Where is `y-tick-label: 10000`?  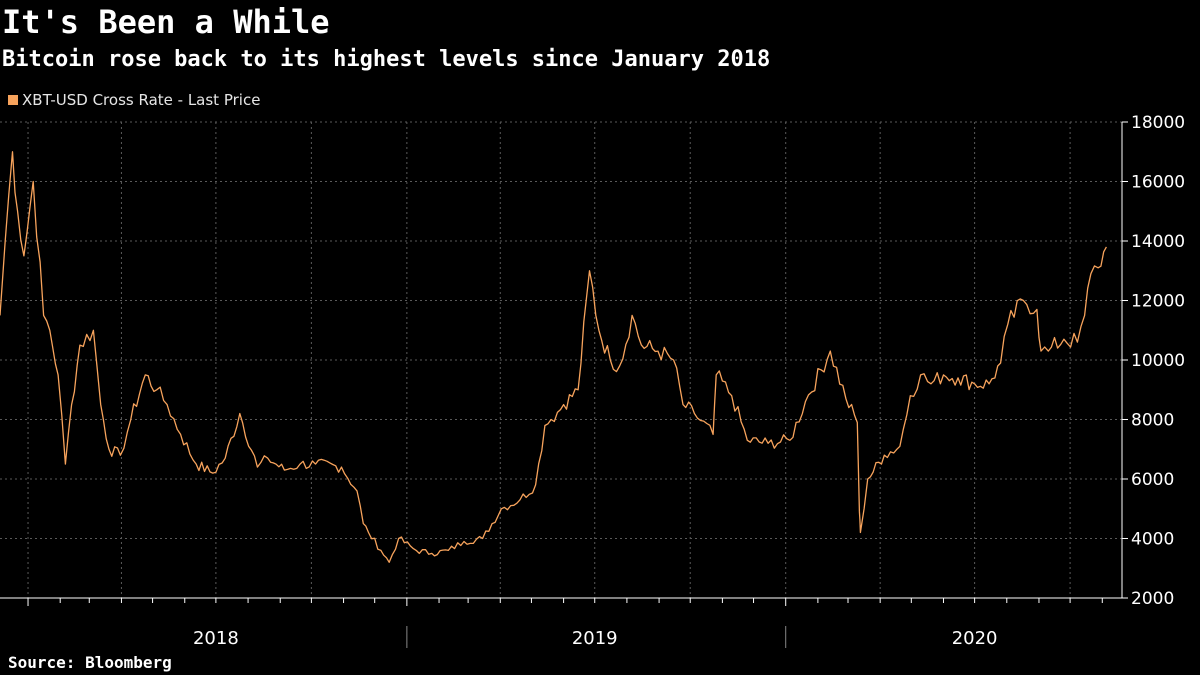 y-tick-label: 10000 is located at coordinates (1158, 361).